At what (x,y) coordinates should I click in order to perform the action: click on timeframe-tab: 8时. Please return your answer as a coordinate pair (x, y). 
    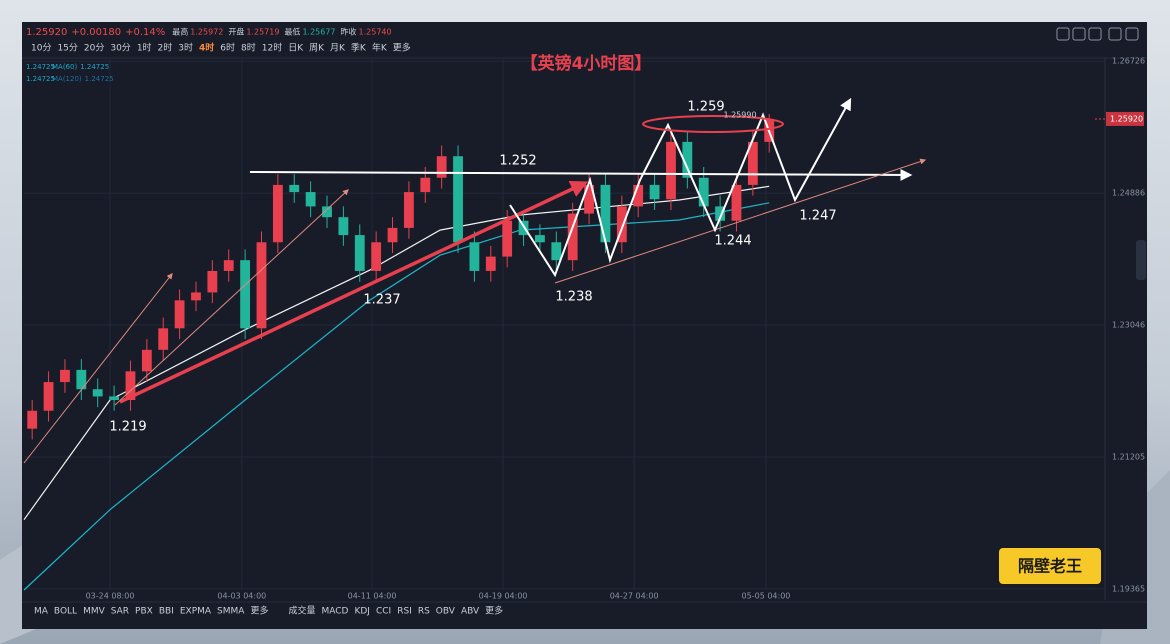
    Looking at the image, I should click on (248, 48).